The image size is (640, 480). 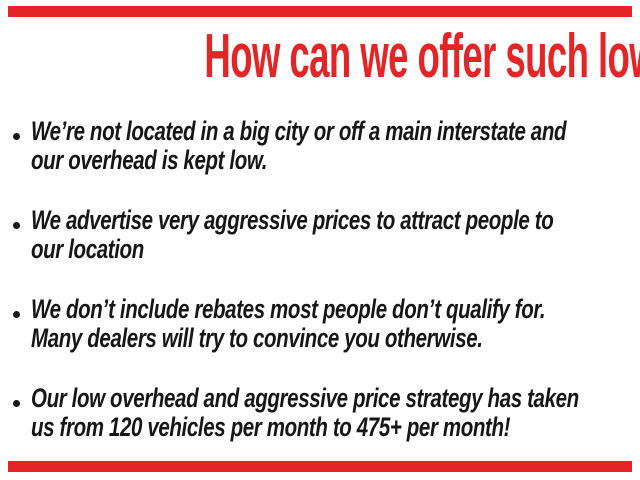 What do you see at coordinates (422, 56) in the screenshot?
I see `page-title-text: How can we offer such low prices?` at bounding box center [422, 56].